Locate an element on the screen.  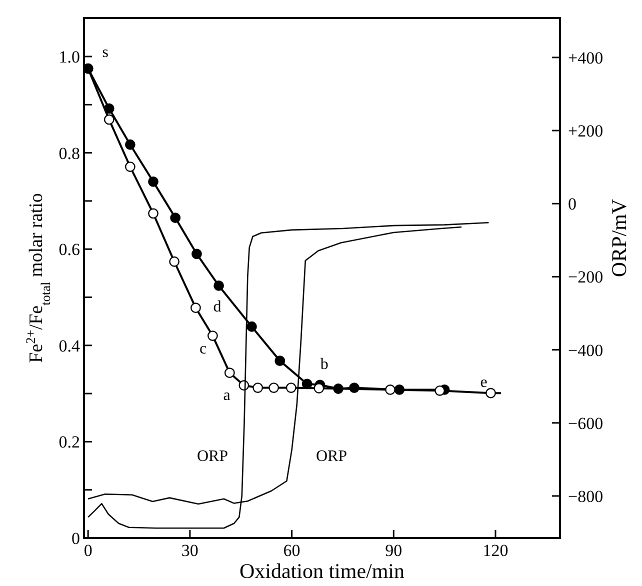
y-tick-label: 1.0 is located at coordinates (69, 57).